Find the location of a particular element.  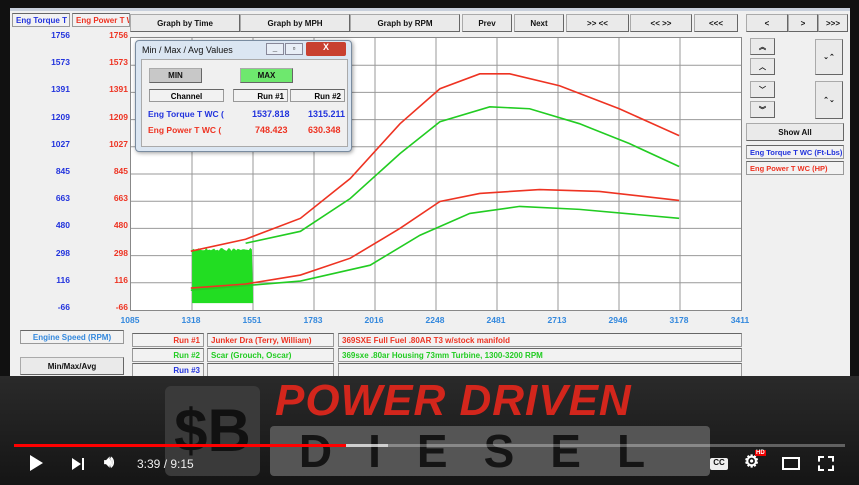

x-tick: 1318 is located at coordinates (191, 320).